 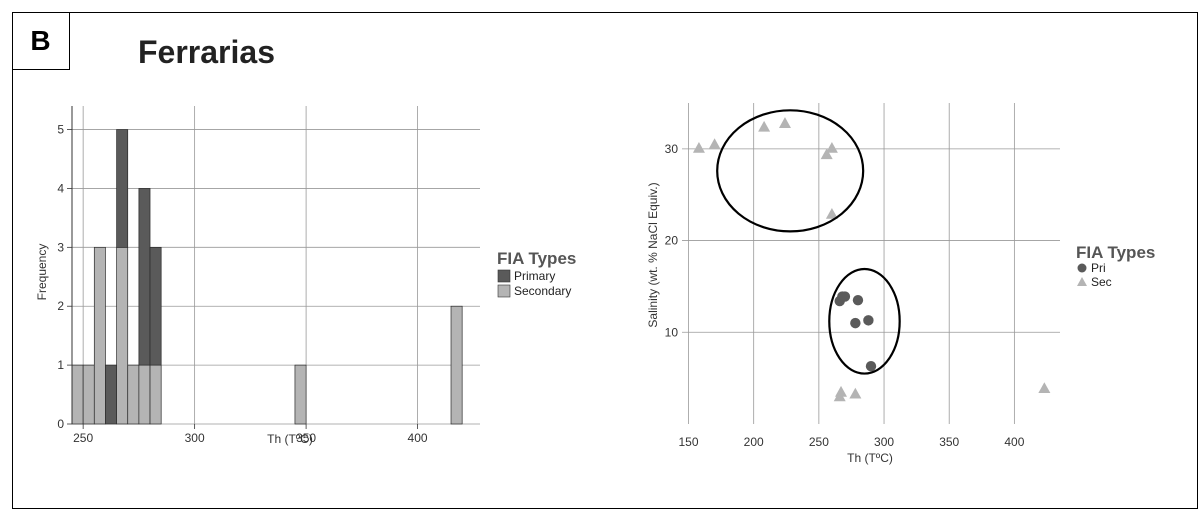 What do you see at coordinates (60, 247) in the screenshot?
I see `hist-y-tick-label: 3` at bounding box center [60, 247].